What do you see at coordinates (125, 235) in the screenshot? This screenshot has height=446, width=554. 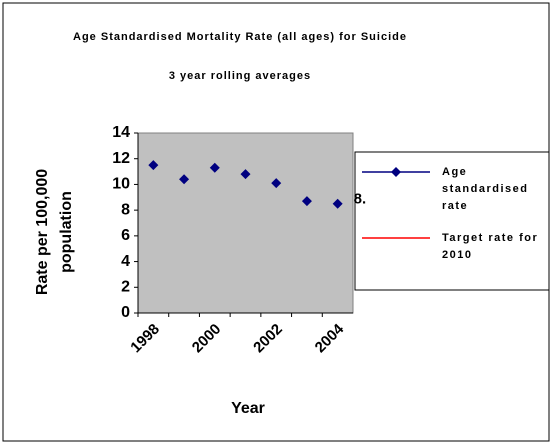 I see `y-tick-label: 6` at bounding box center [125, 235].